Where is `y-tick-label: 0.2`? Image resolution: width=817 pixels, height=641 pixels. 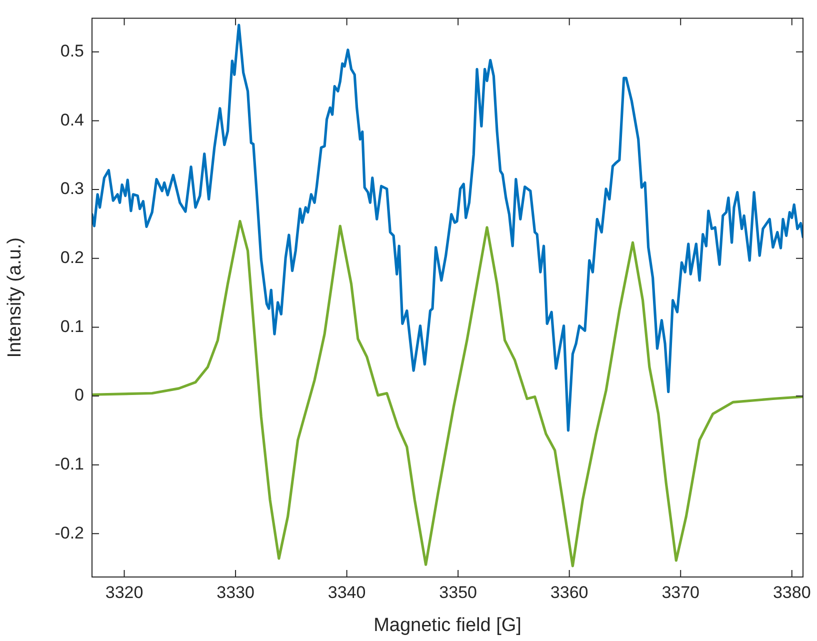 y-tick-label: 0.2 is located at coordinates (72, 258).